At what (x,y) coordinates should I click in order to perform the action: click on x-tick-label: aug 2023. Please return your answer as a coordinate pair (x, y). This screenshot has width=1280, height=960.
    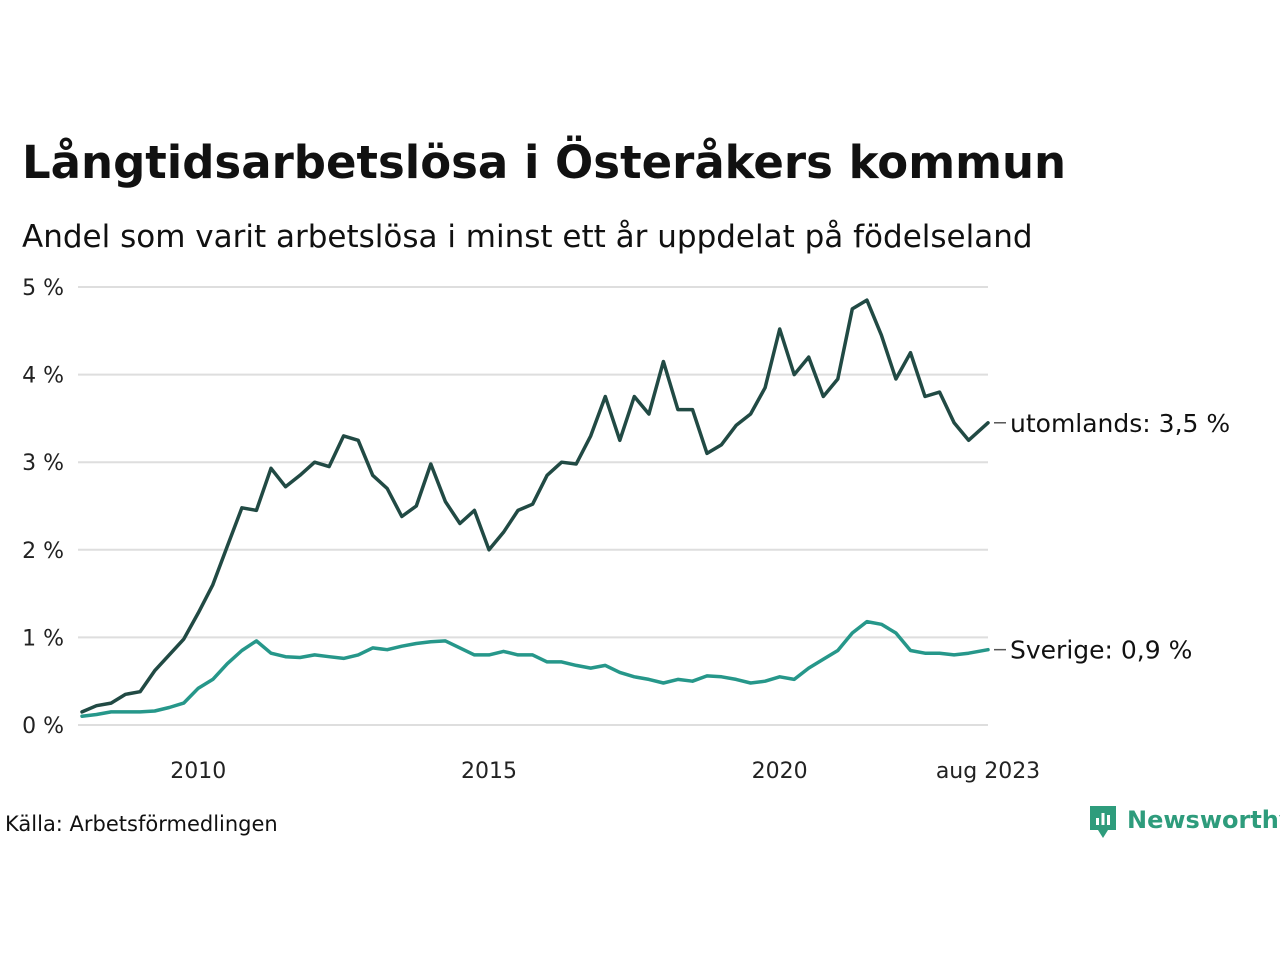
    Looking at the image, I should click on (988, 771).